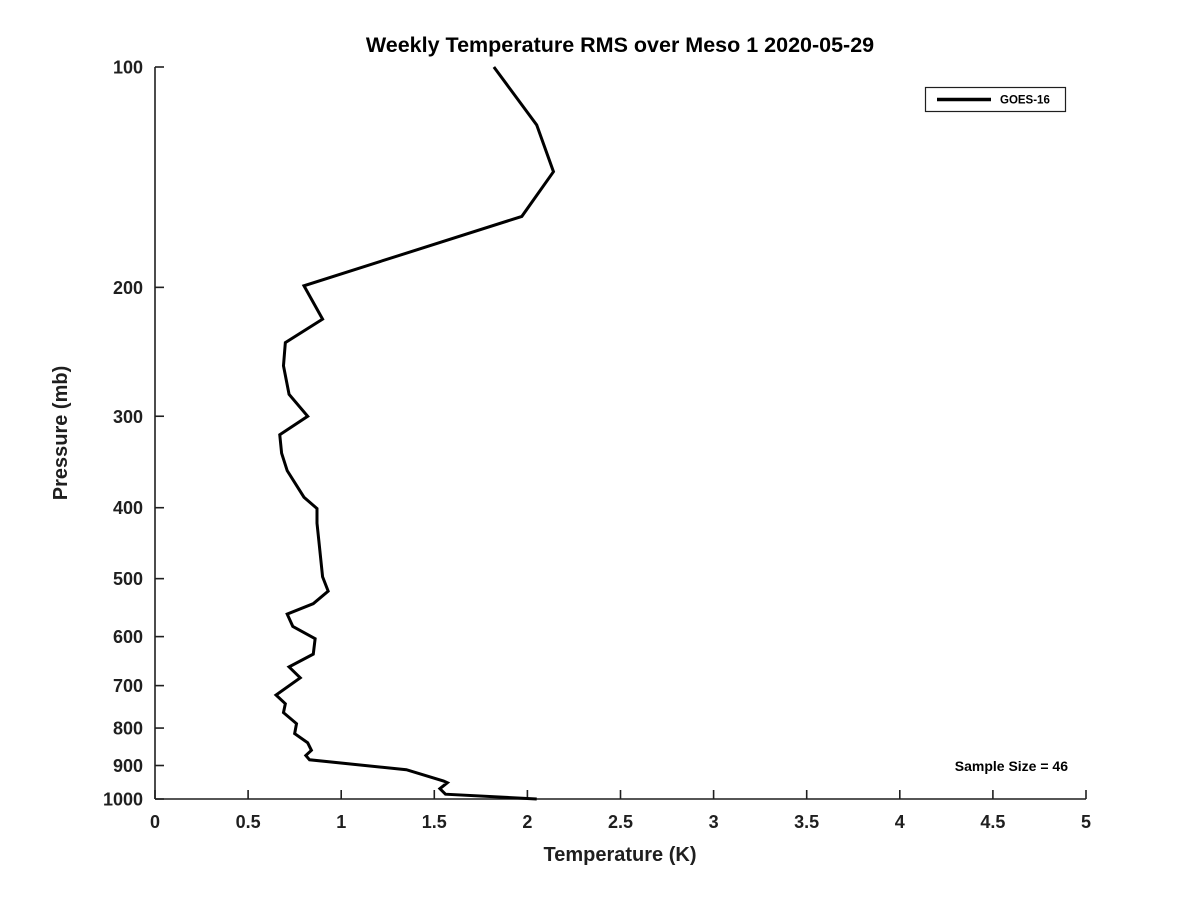  Describe the element at coordinates (128, 288) in the screenshot. I see `y-tick-label: 200` at that location.